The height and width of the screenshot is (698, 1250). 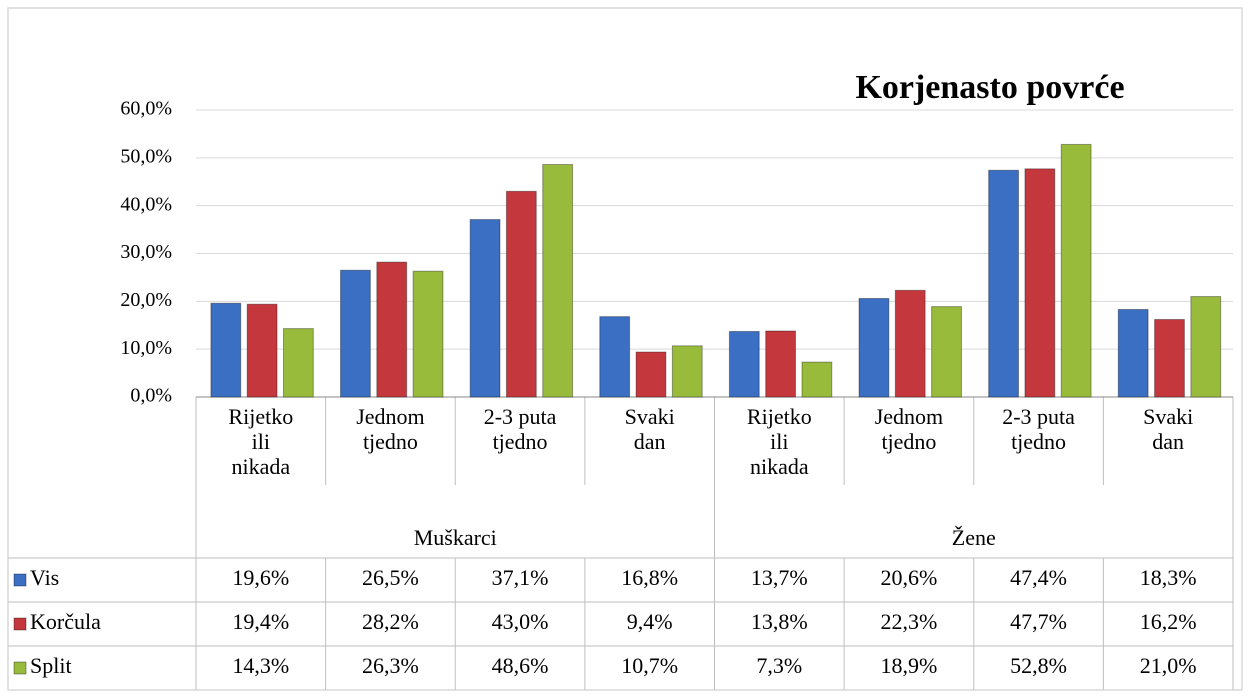 What do you see at coordinates (779, 577) in the screenshot?
I see `table-value: 13,7%` at bounding box center [779, 577].